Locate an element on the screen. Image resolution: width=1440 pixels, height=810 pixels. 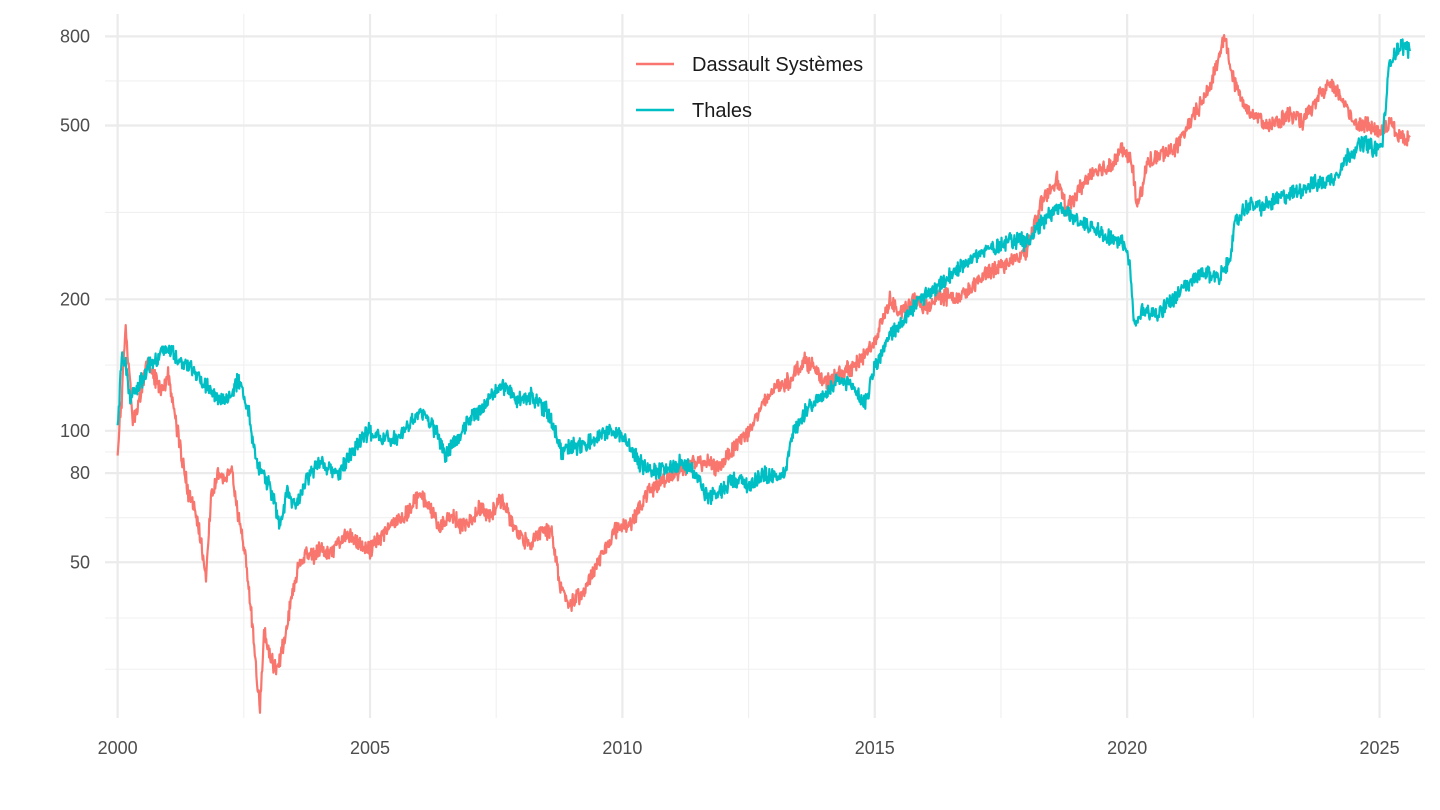
legend-label: Thales is located at coordinates (722, 111).